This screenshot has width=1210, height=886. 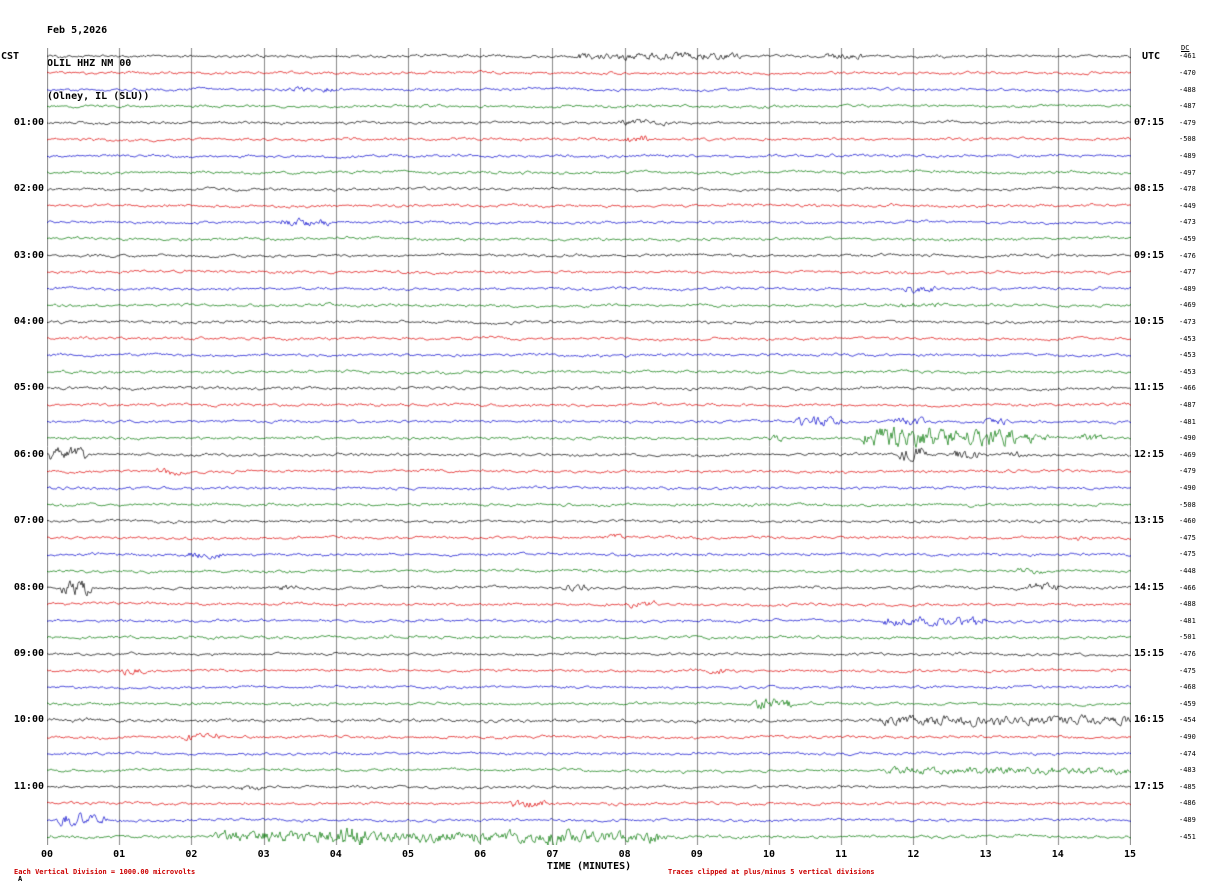 I want to click on left-time-label: 09:00, so click(x=28, y=654).